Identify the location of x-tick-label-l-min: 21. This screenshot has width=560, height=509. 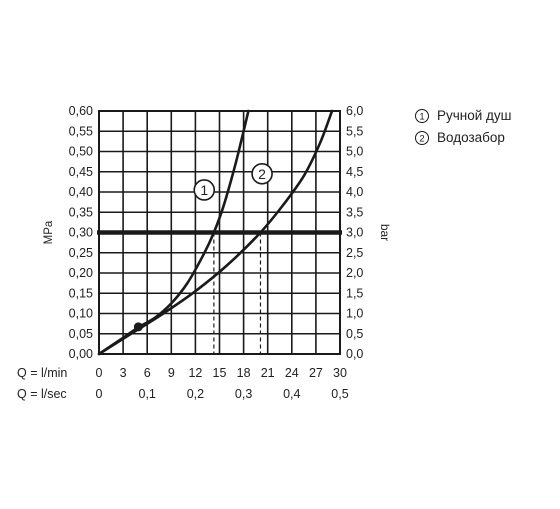
(268, 373).